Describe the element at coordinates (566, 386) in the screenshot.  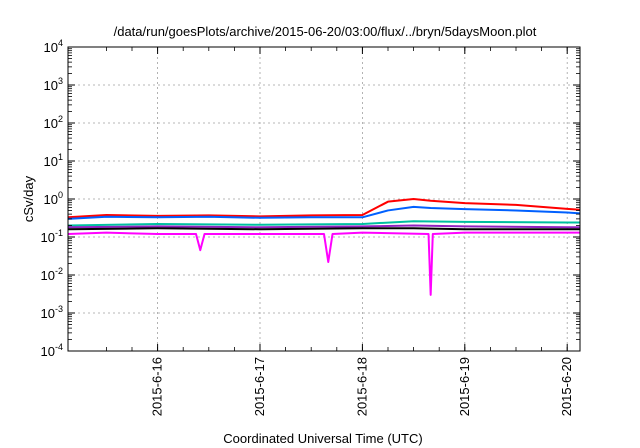
I see `x-tick-label: 2015-6-20` at that location.